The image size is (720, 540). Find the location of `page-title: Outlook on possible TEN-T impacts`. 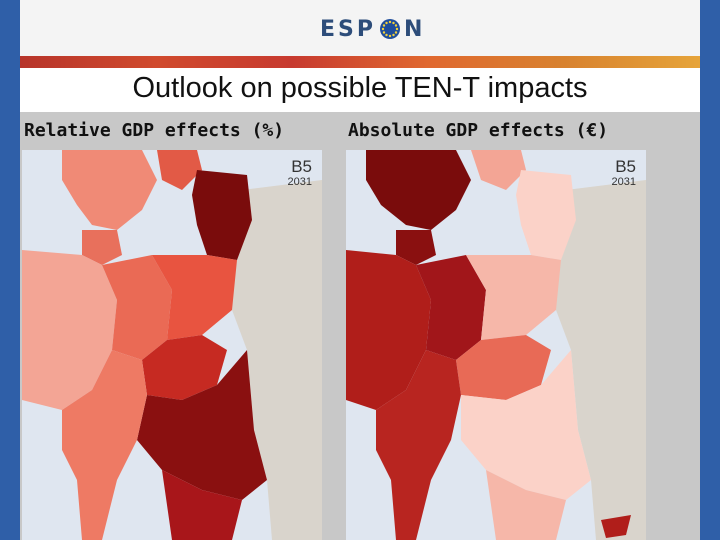

page-title: Outlook on possible TEN-T impacts is located at coordinates (360, 88).